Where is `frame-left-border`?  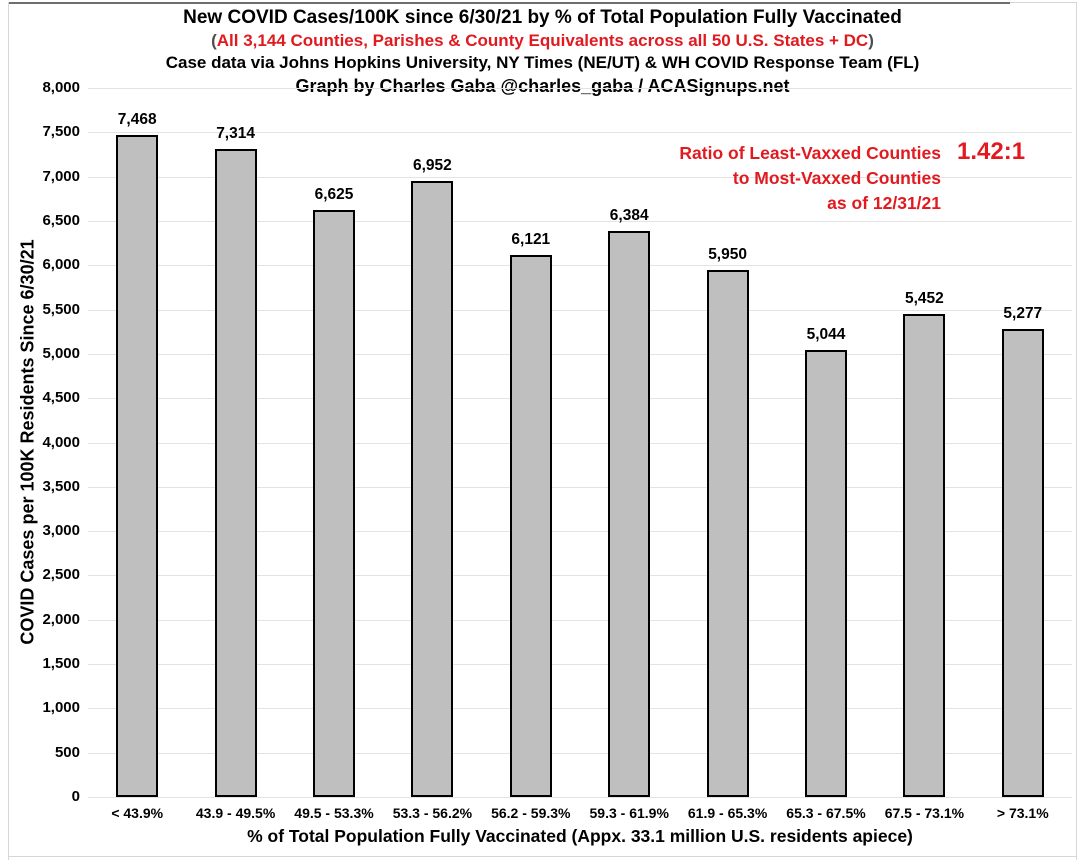
frame-left-border is located at coordinates (8, 431).